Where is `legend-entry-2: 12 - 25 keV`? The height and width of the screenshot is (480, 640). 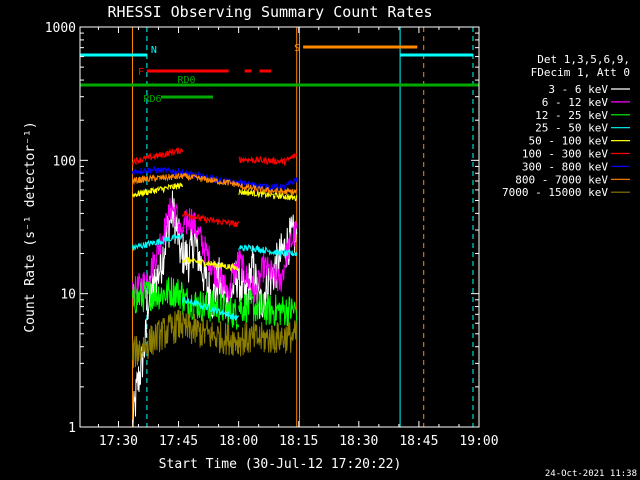
legend-entry-2: 12 - 25 keV is located at coordinates (571, 115).